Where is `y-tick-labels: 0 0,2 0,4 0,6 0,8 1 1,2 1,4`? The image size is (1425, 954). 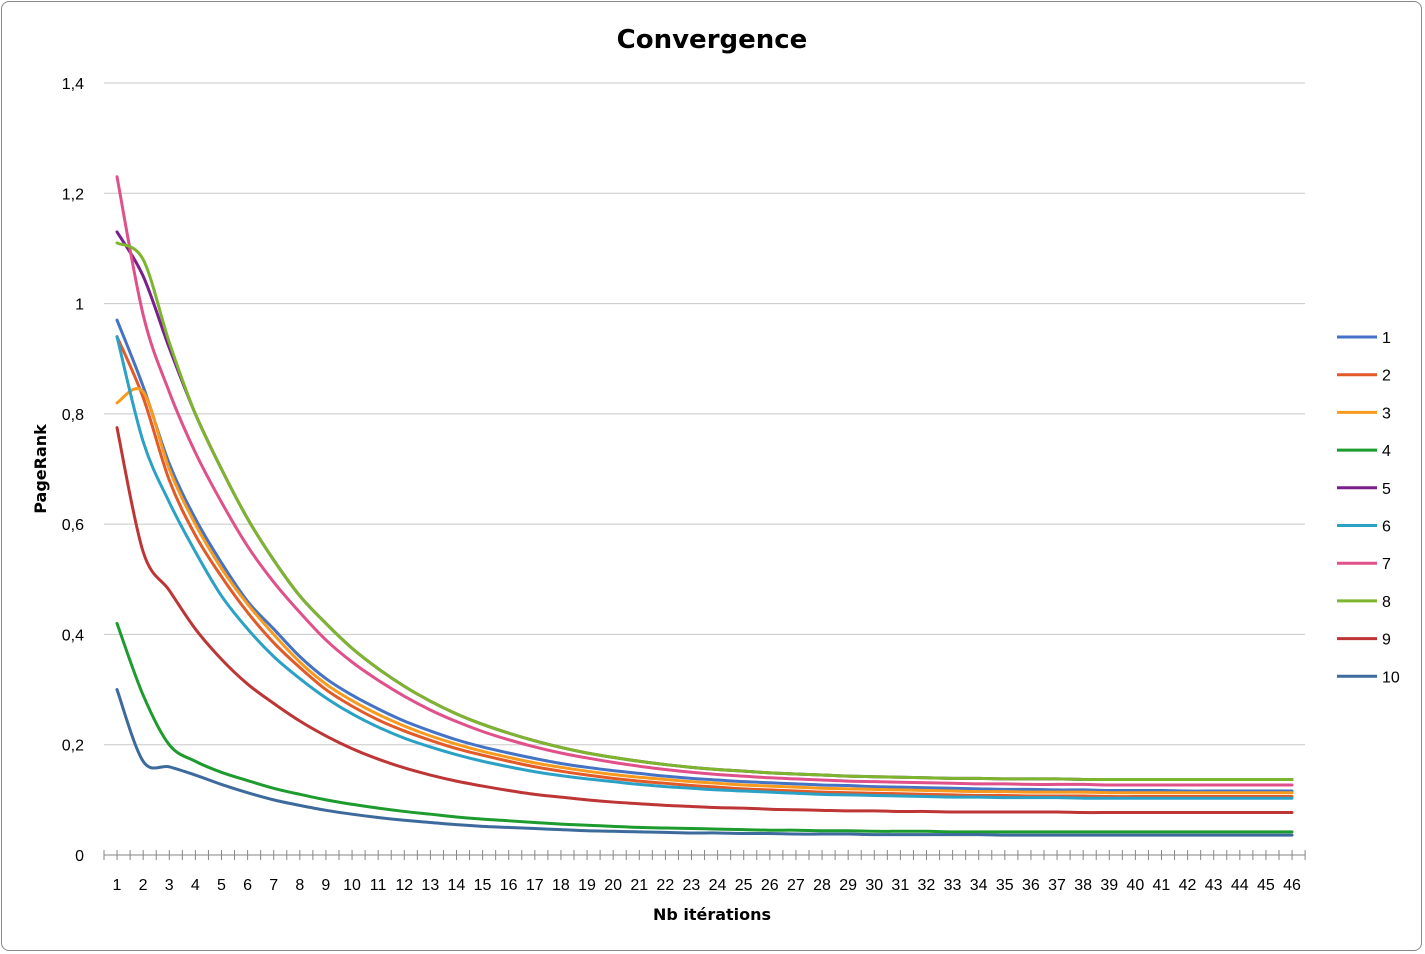
y-tick-labels: 0 0,2 0,4 0,6 0,8 1 1,2 1,4 is located at coordinates (73, 470).